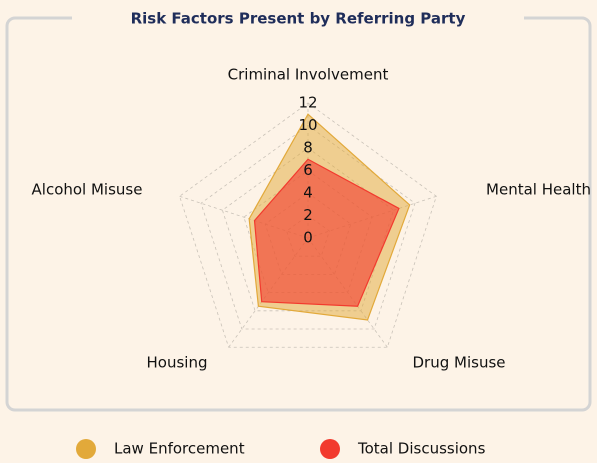  Describe the element at coordinates (308, 170) in the screenshot. I see `r-tick-label: 6` at that location.